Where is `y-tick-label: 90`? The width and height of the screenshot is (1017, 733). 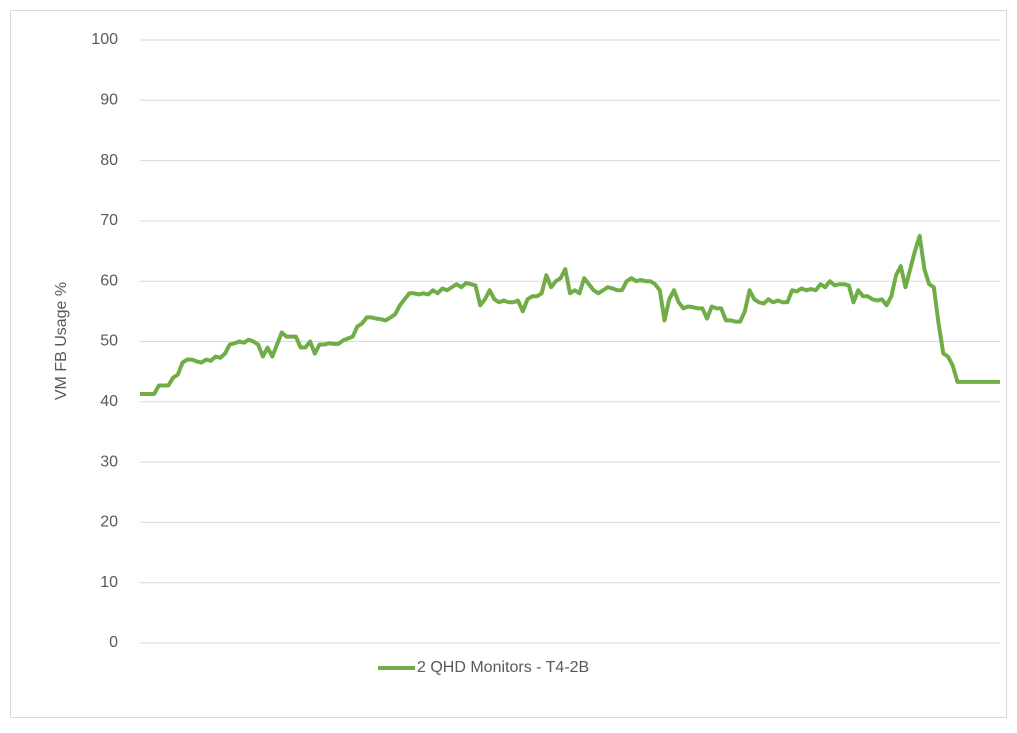 y-tick-label: 90 is located at coordinates (109, 100).